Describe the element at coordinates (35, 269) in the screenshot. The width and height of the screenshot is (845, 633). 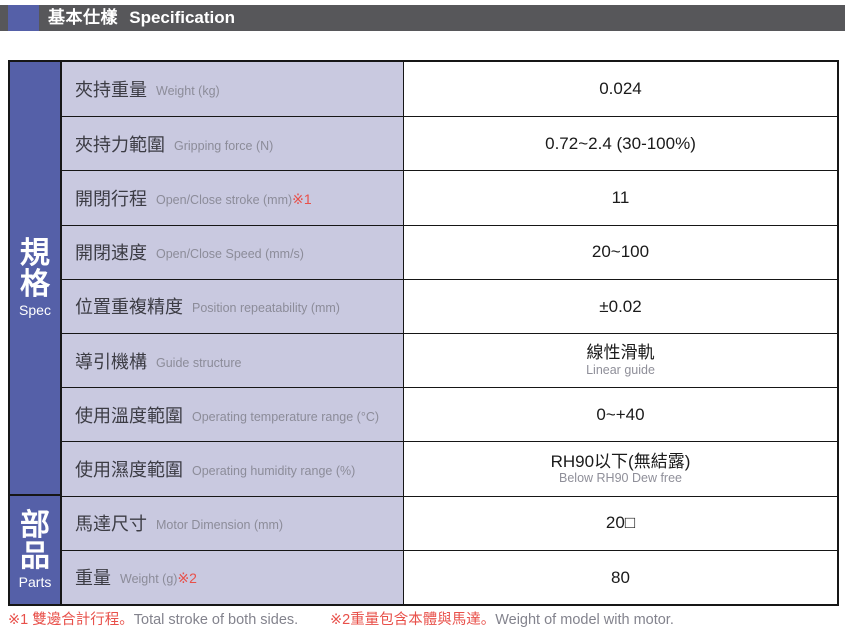
I see `sidebar-spec-zh: 規格` at that location.